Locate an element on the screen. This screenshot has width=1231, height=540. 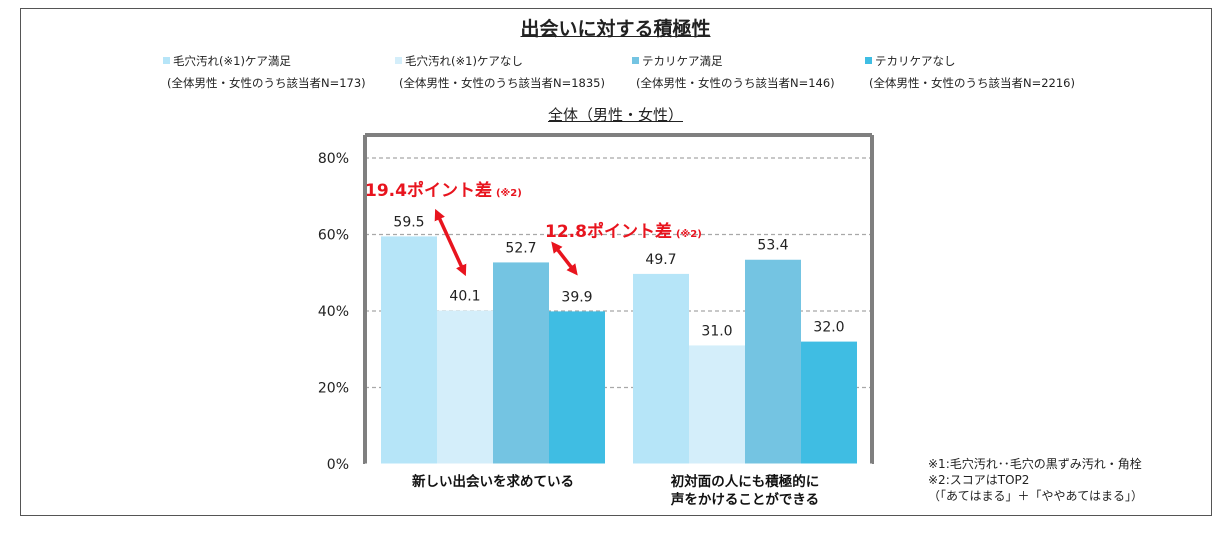
chart-title: 出会いに対する積極性 is located at coordinates (615, 29).